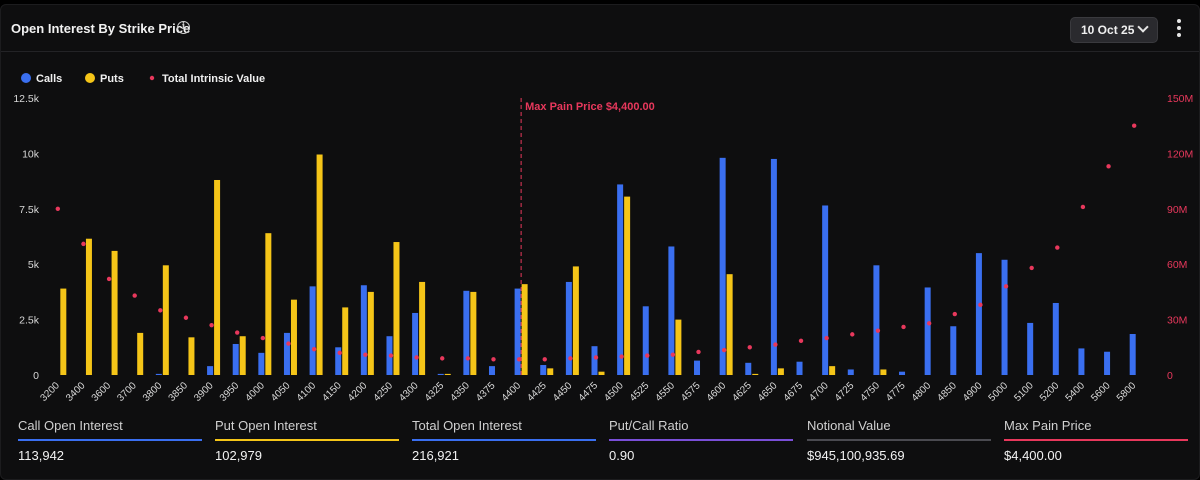 The height and width of the screenshot is (480, 1200). I want to click on more-options-icon, so click(1179, 29).